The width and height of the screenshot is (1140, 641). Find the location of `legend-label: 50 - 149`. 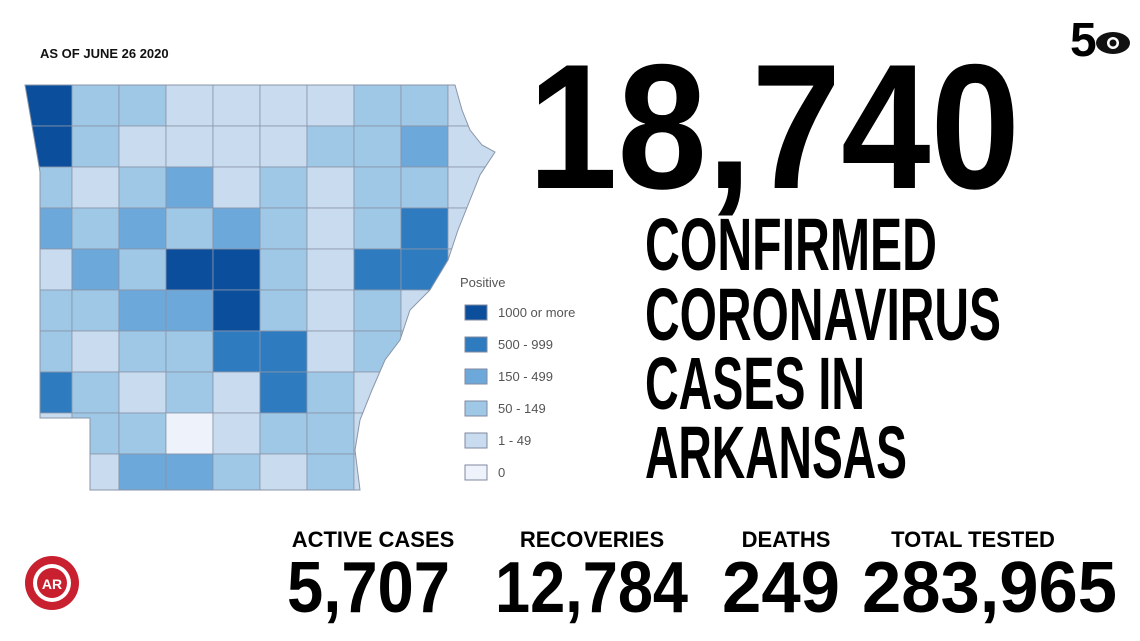

legend-label: 50 - 149 is located at coordinates (522, 408).